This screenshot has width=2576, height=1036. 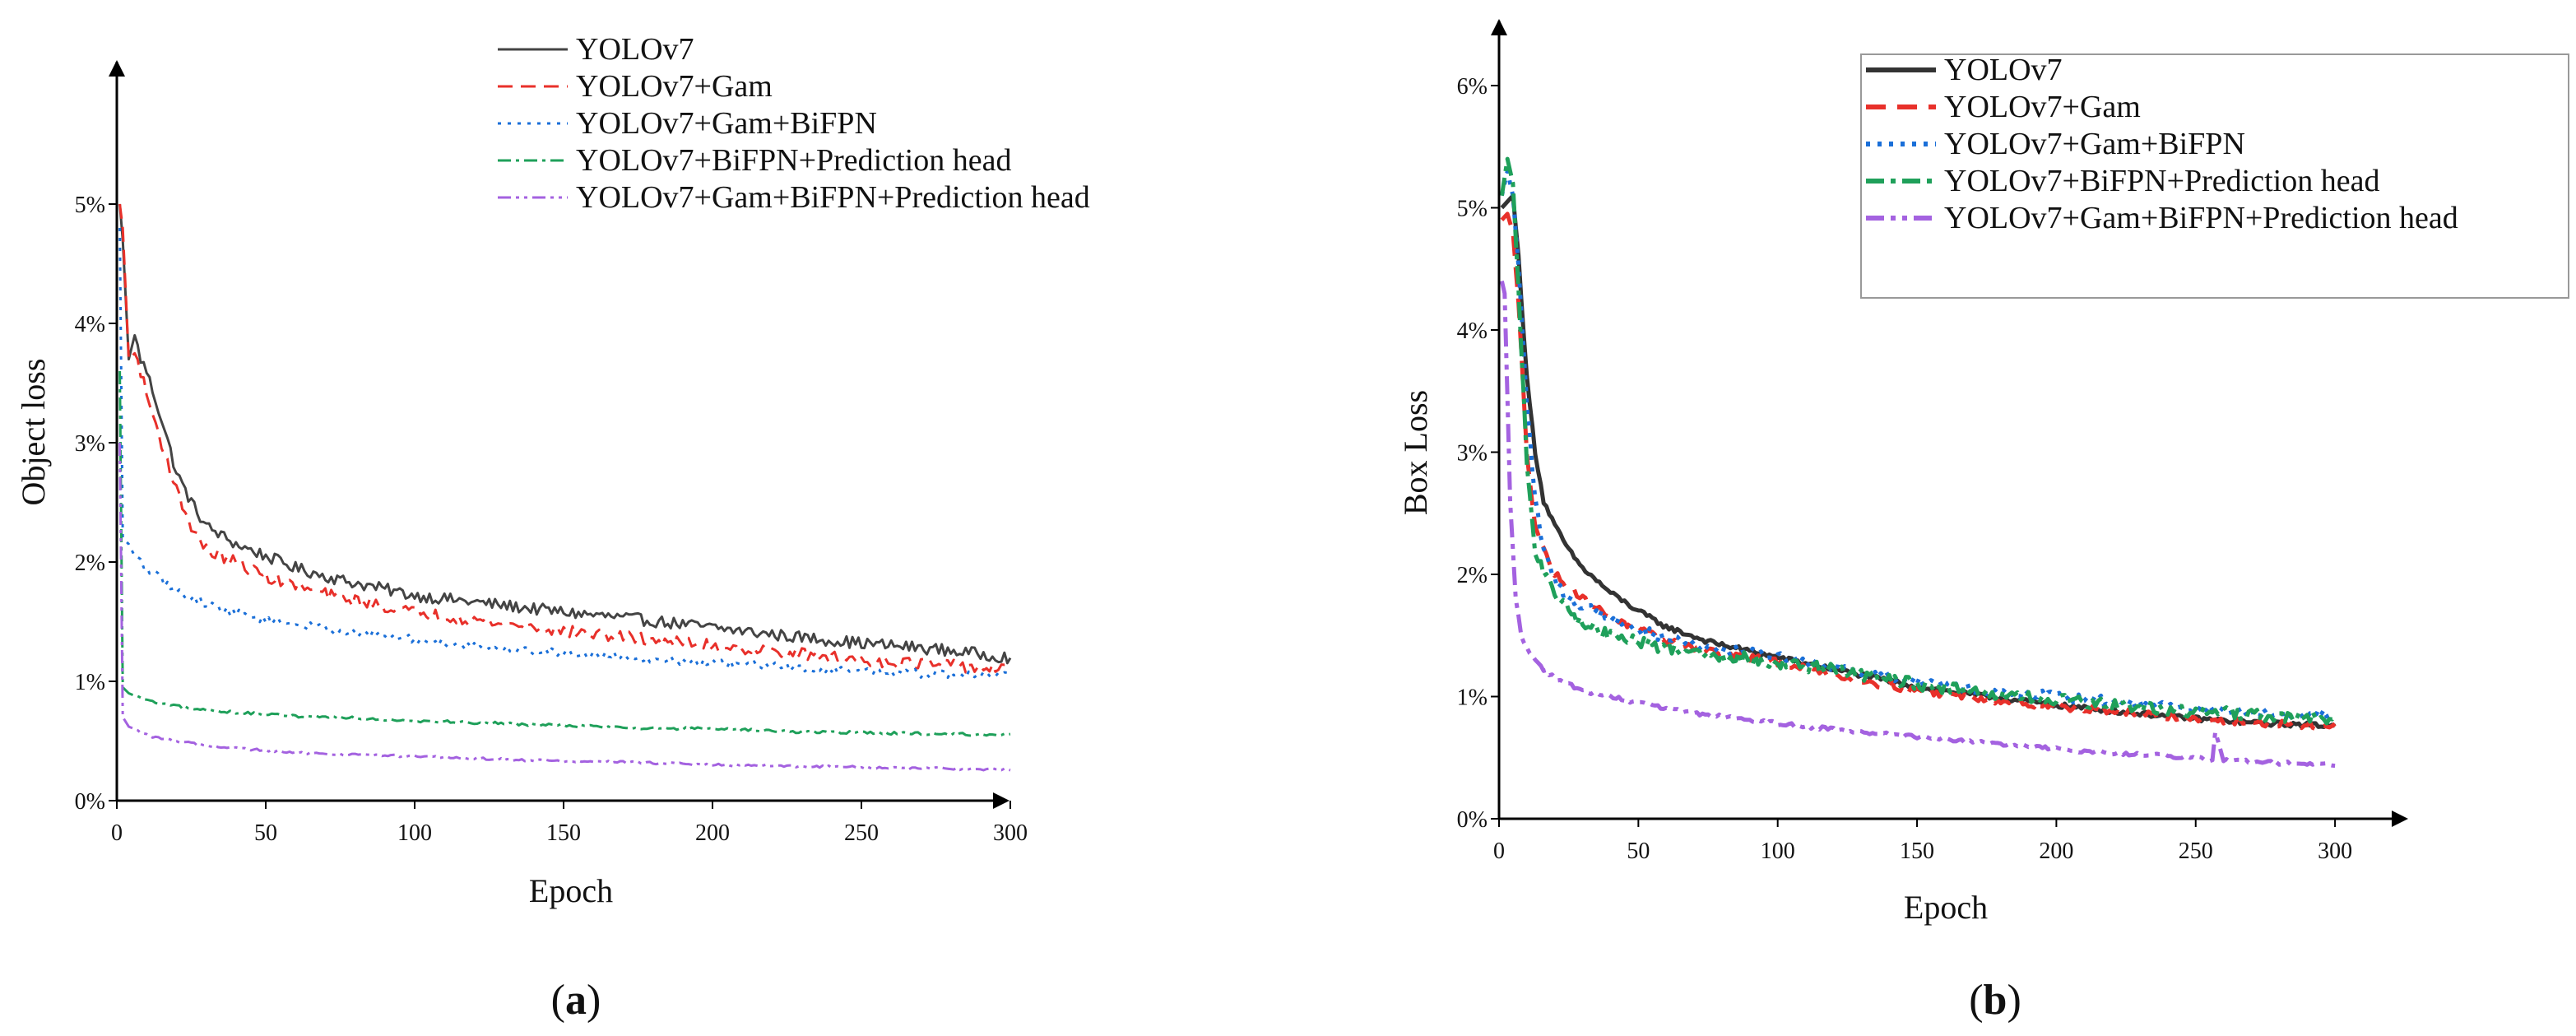 I want to click on x-axis-title-a: Epoch, so click(x=571, y=890).